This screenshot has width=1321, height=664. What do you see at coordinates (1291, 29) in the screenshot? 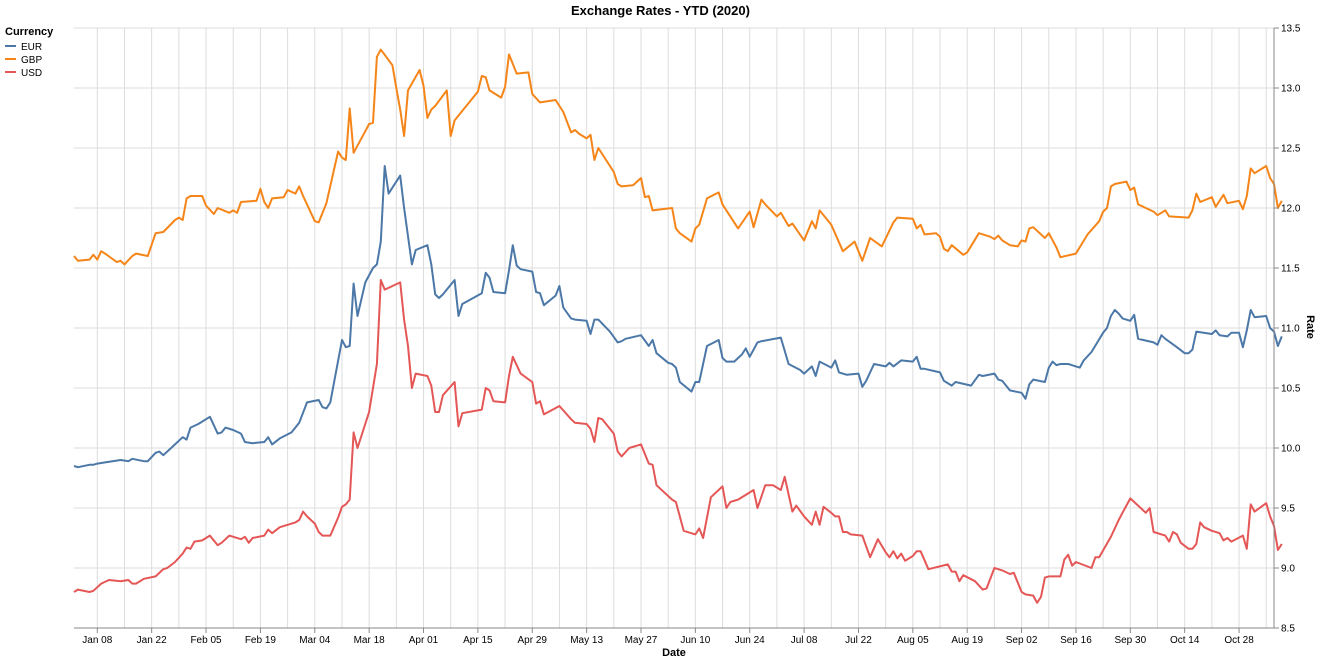
I see `y-tick-label: 13.5` at bounding box center [1291, 29].